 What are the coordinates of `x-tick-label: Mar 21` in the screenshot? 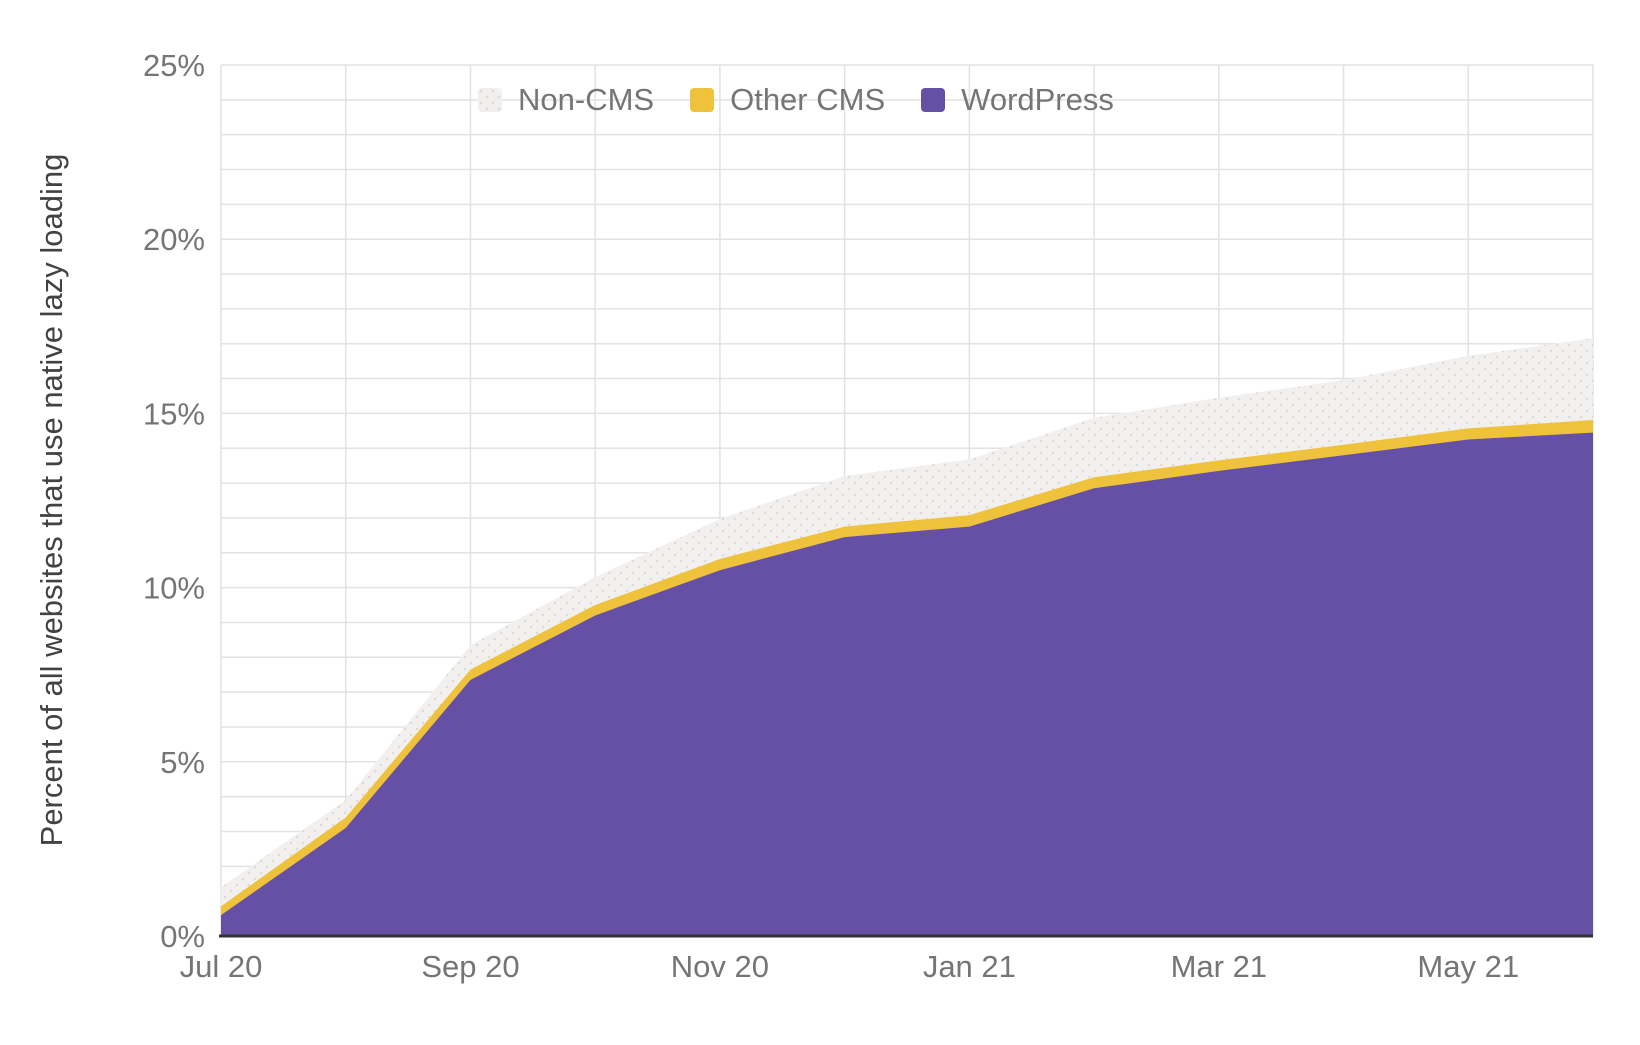 It's located at (1219, 966).